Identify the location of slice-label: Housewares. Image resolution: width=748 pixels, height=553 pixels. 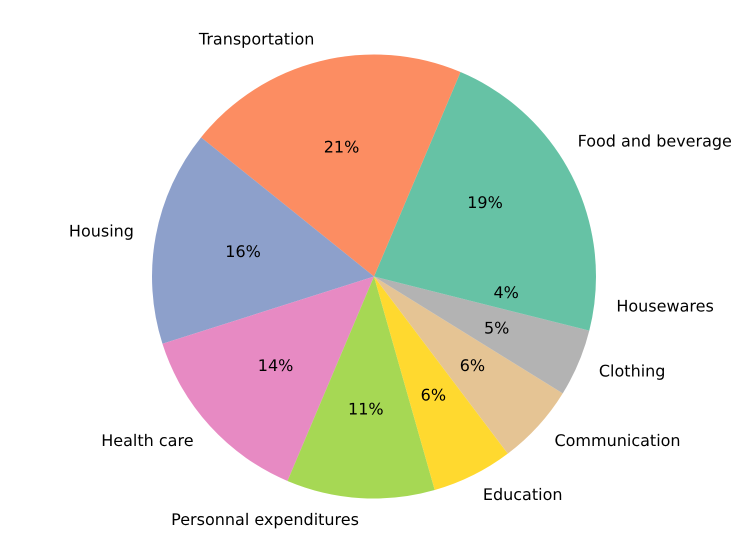
(665, 306).